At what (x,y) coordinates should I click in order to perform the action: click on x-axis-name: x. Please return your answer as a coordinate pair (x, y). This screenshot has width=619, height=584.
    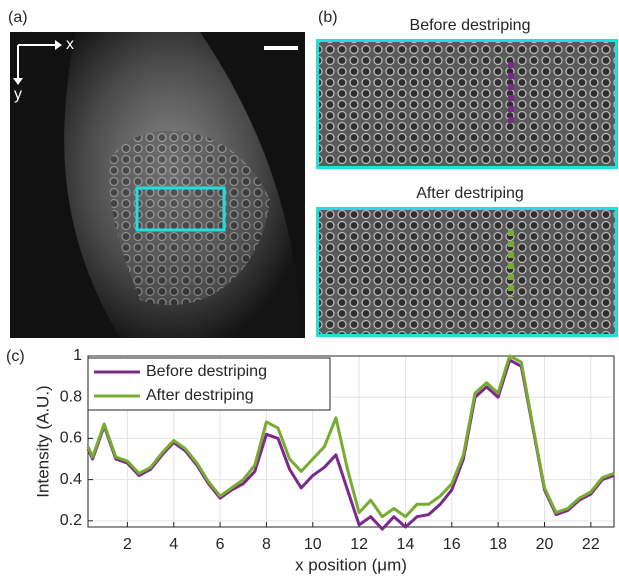
    Looking at the image, I should click on (70, 44).